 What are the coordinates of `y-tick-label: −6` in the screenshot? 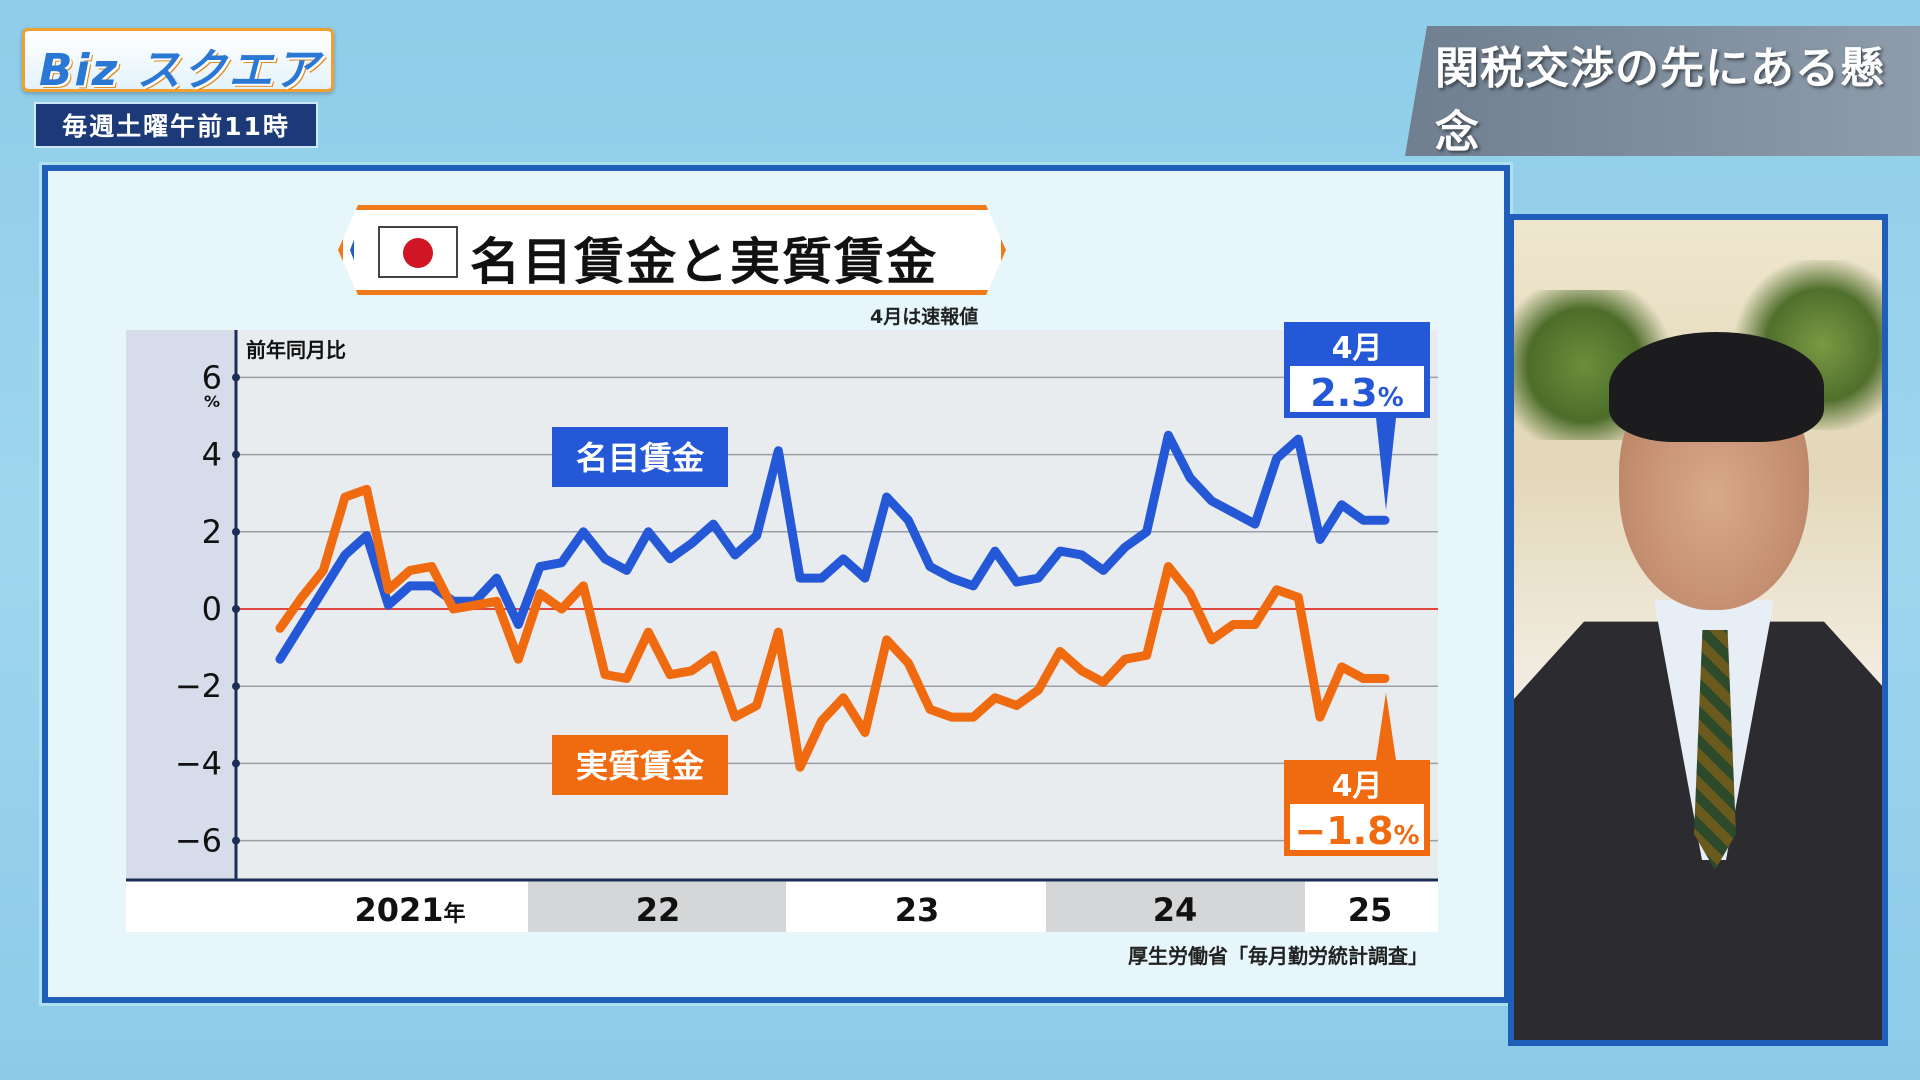 It's located at (198, 841).